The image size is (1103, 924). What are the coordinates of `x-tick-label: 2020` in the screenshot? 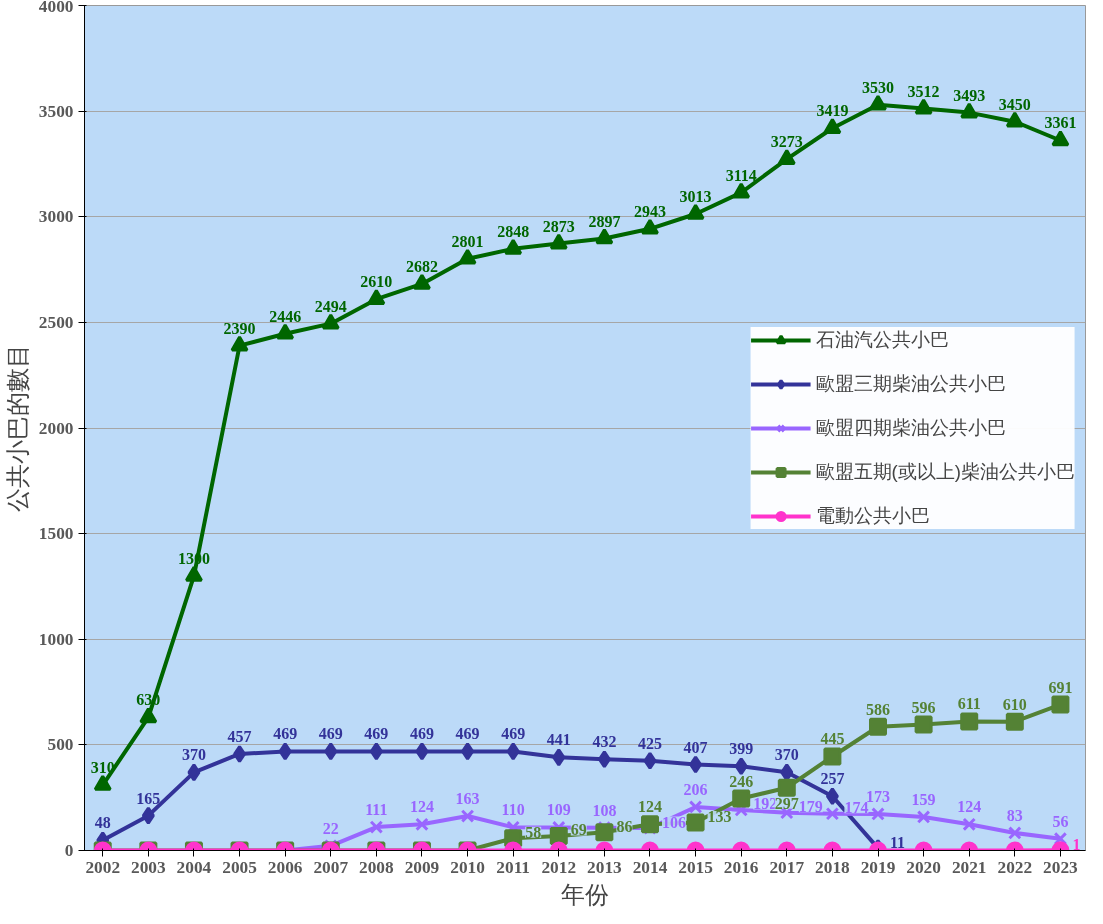 It's located at (923, 867).